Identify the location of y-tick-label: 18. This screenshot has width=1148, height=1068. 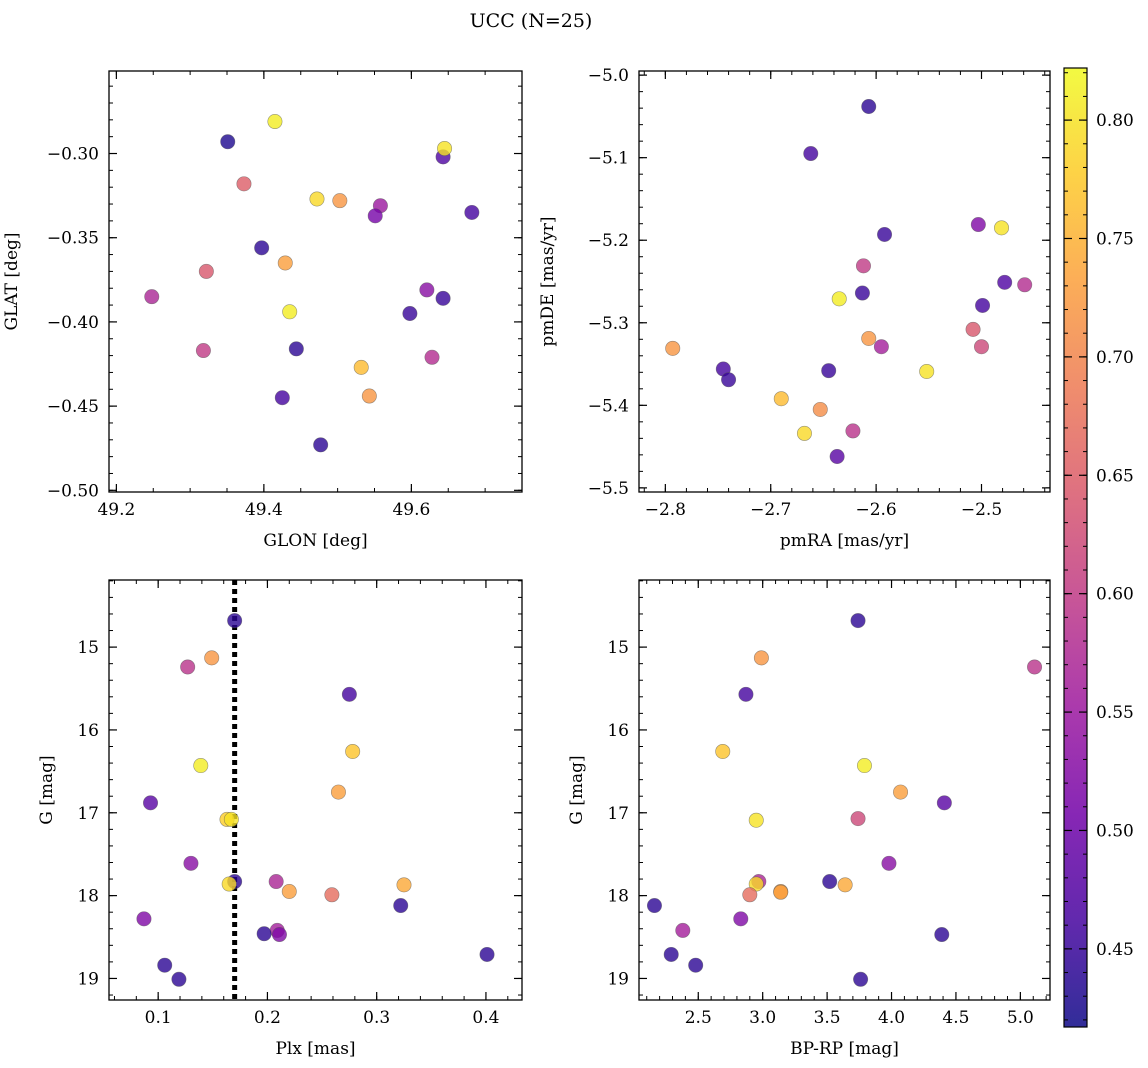
(88, 897).